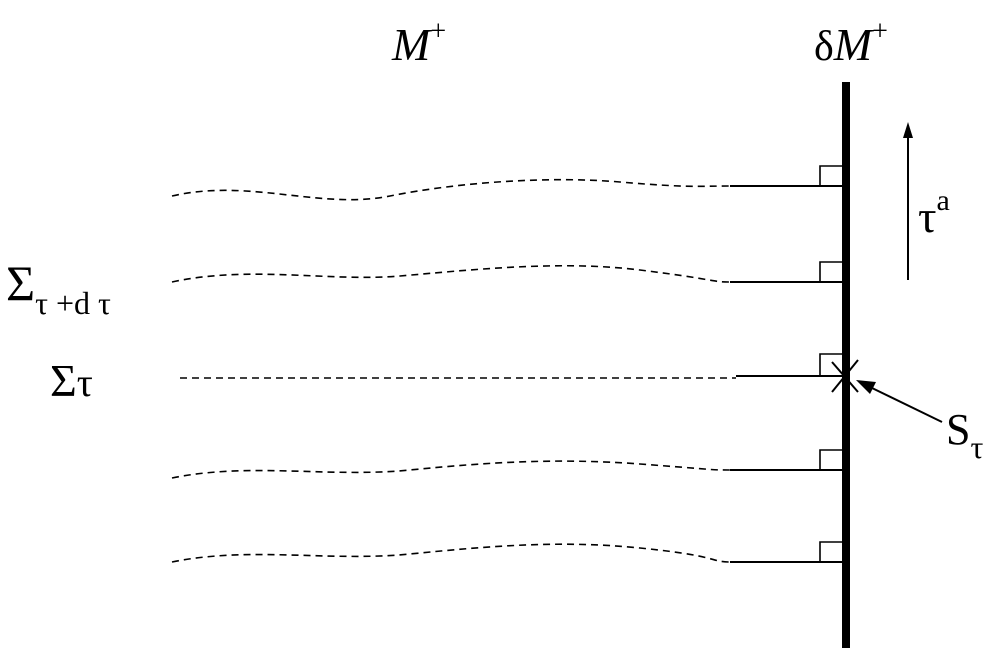 This screenshot has height=648, width=995. I want to click on pointer-head, so click(866, 387).